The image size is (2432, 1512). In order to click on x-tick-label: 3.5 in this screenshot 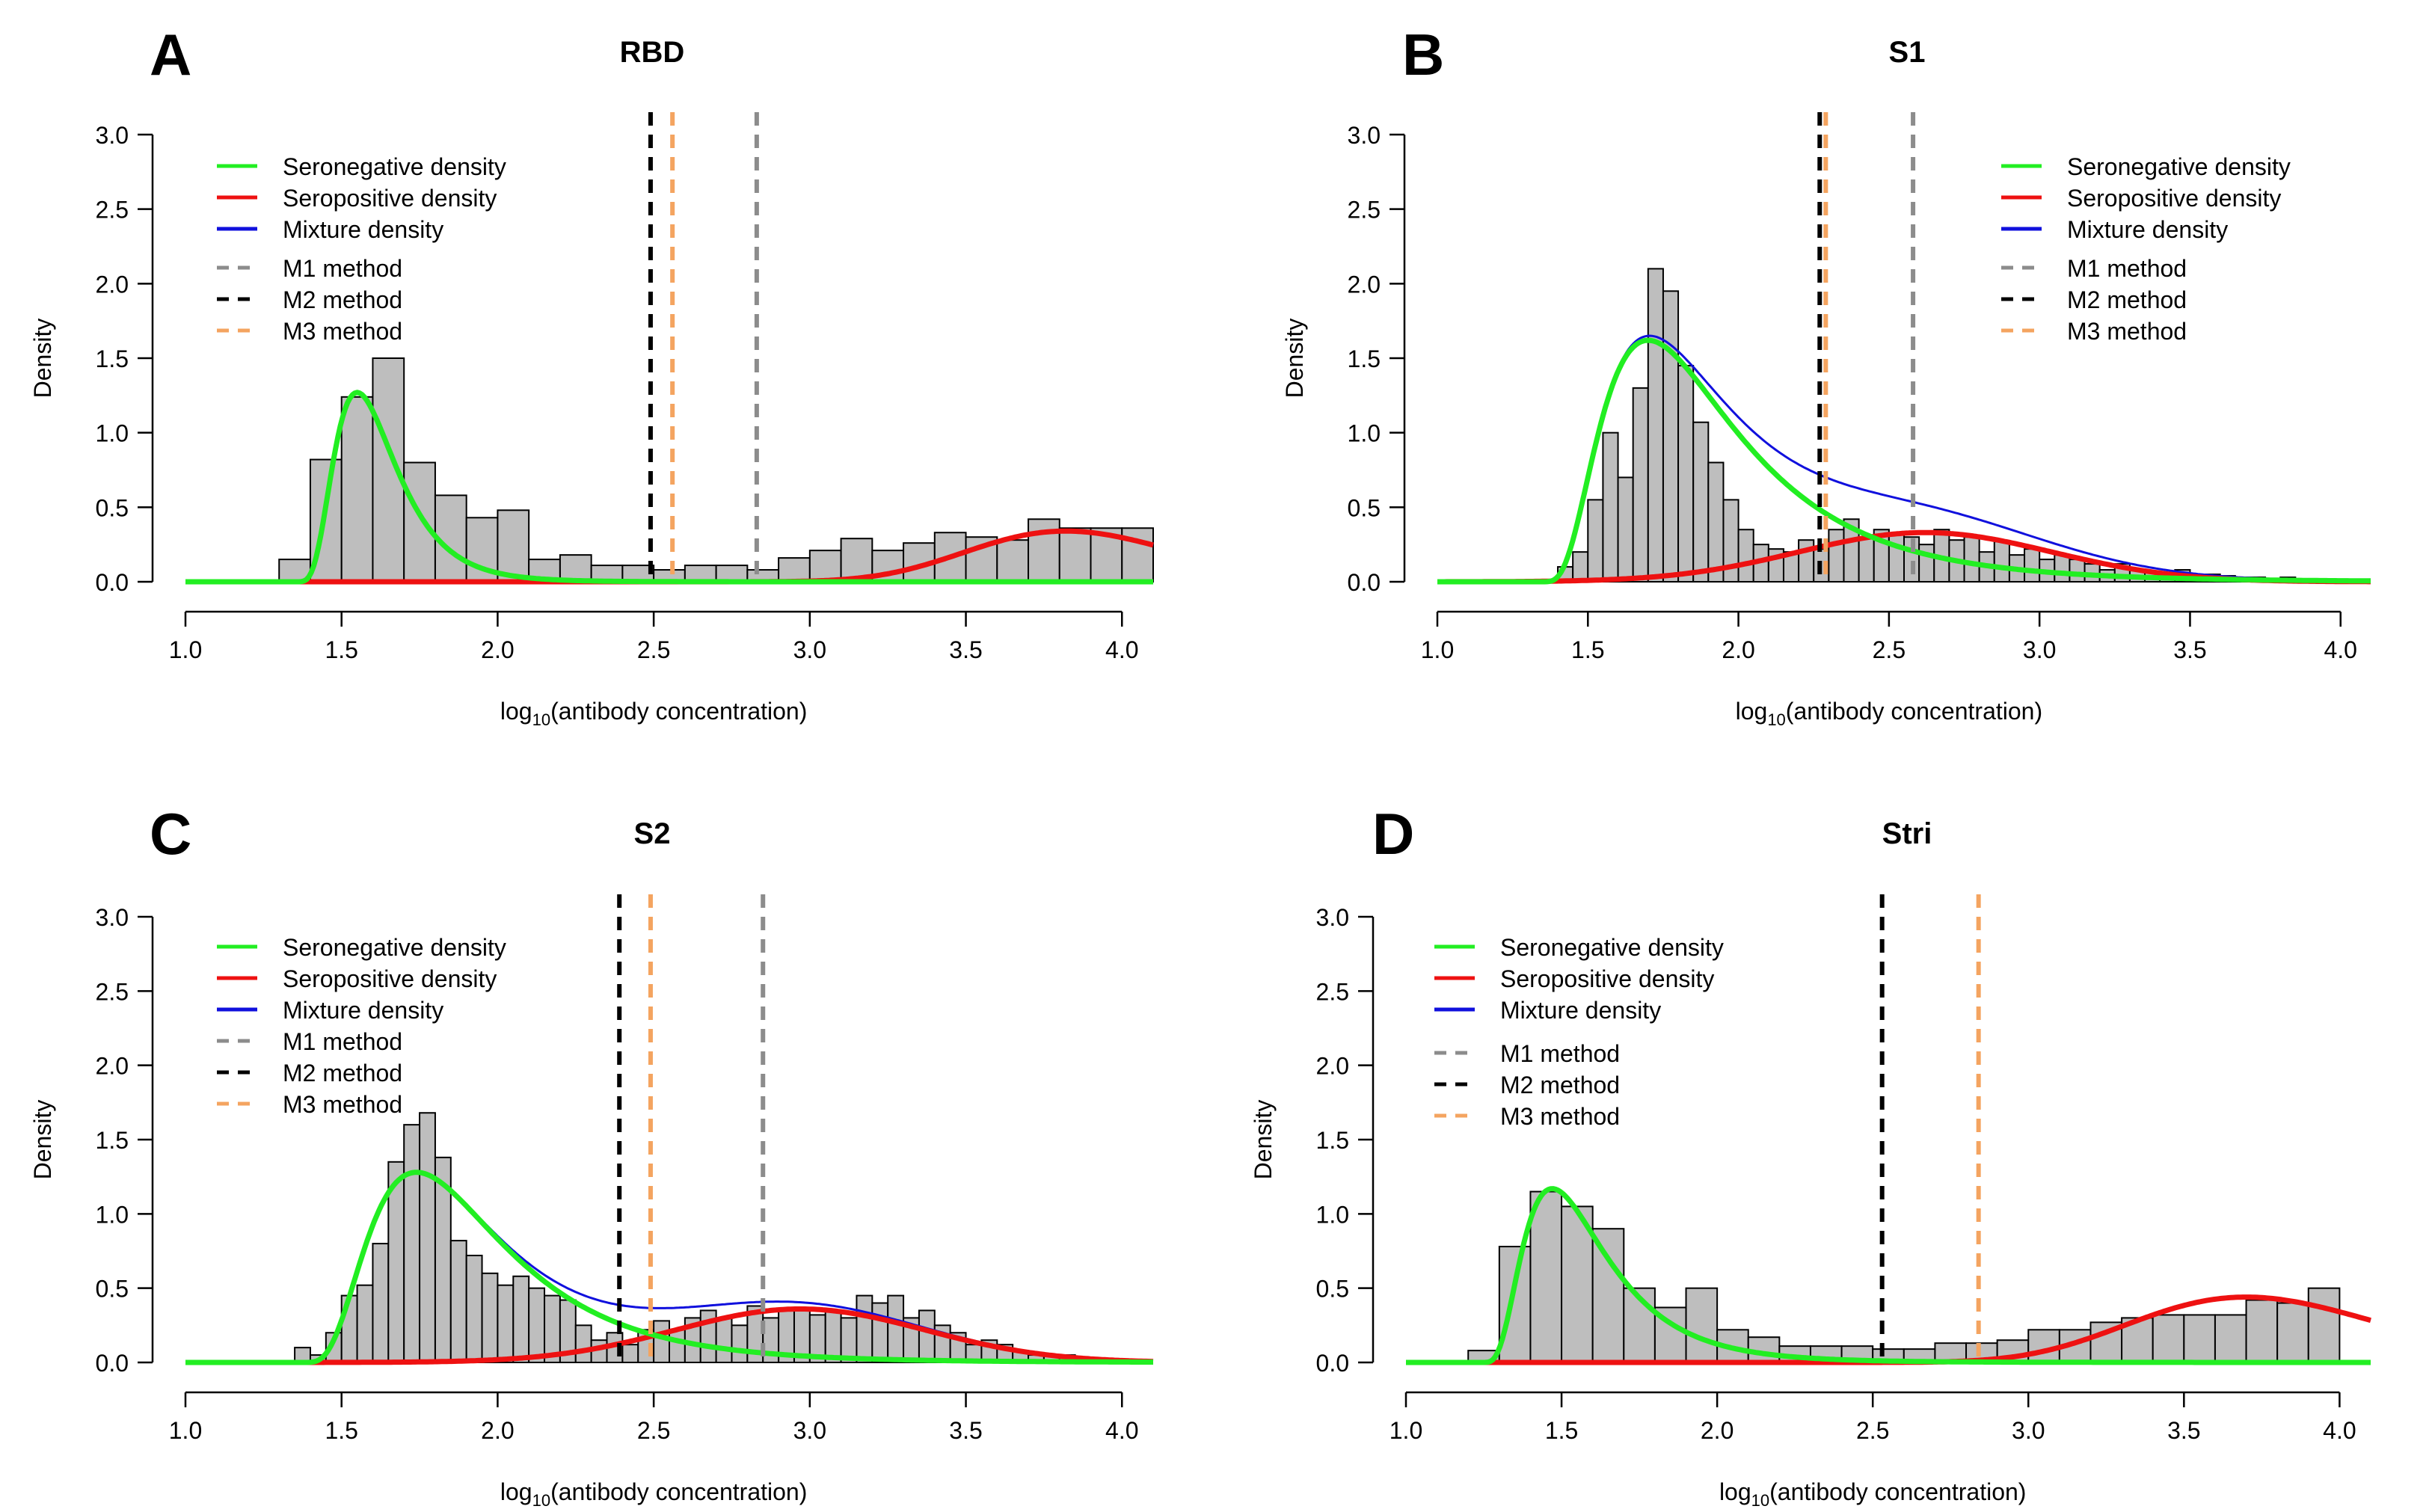, I will do `click(2183, 1430)`.